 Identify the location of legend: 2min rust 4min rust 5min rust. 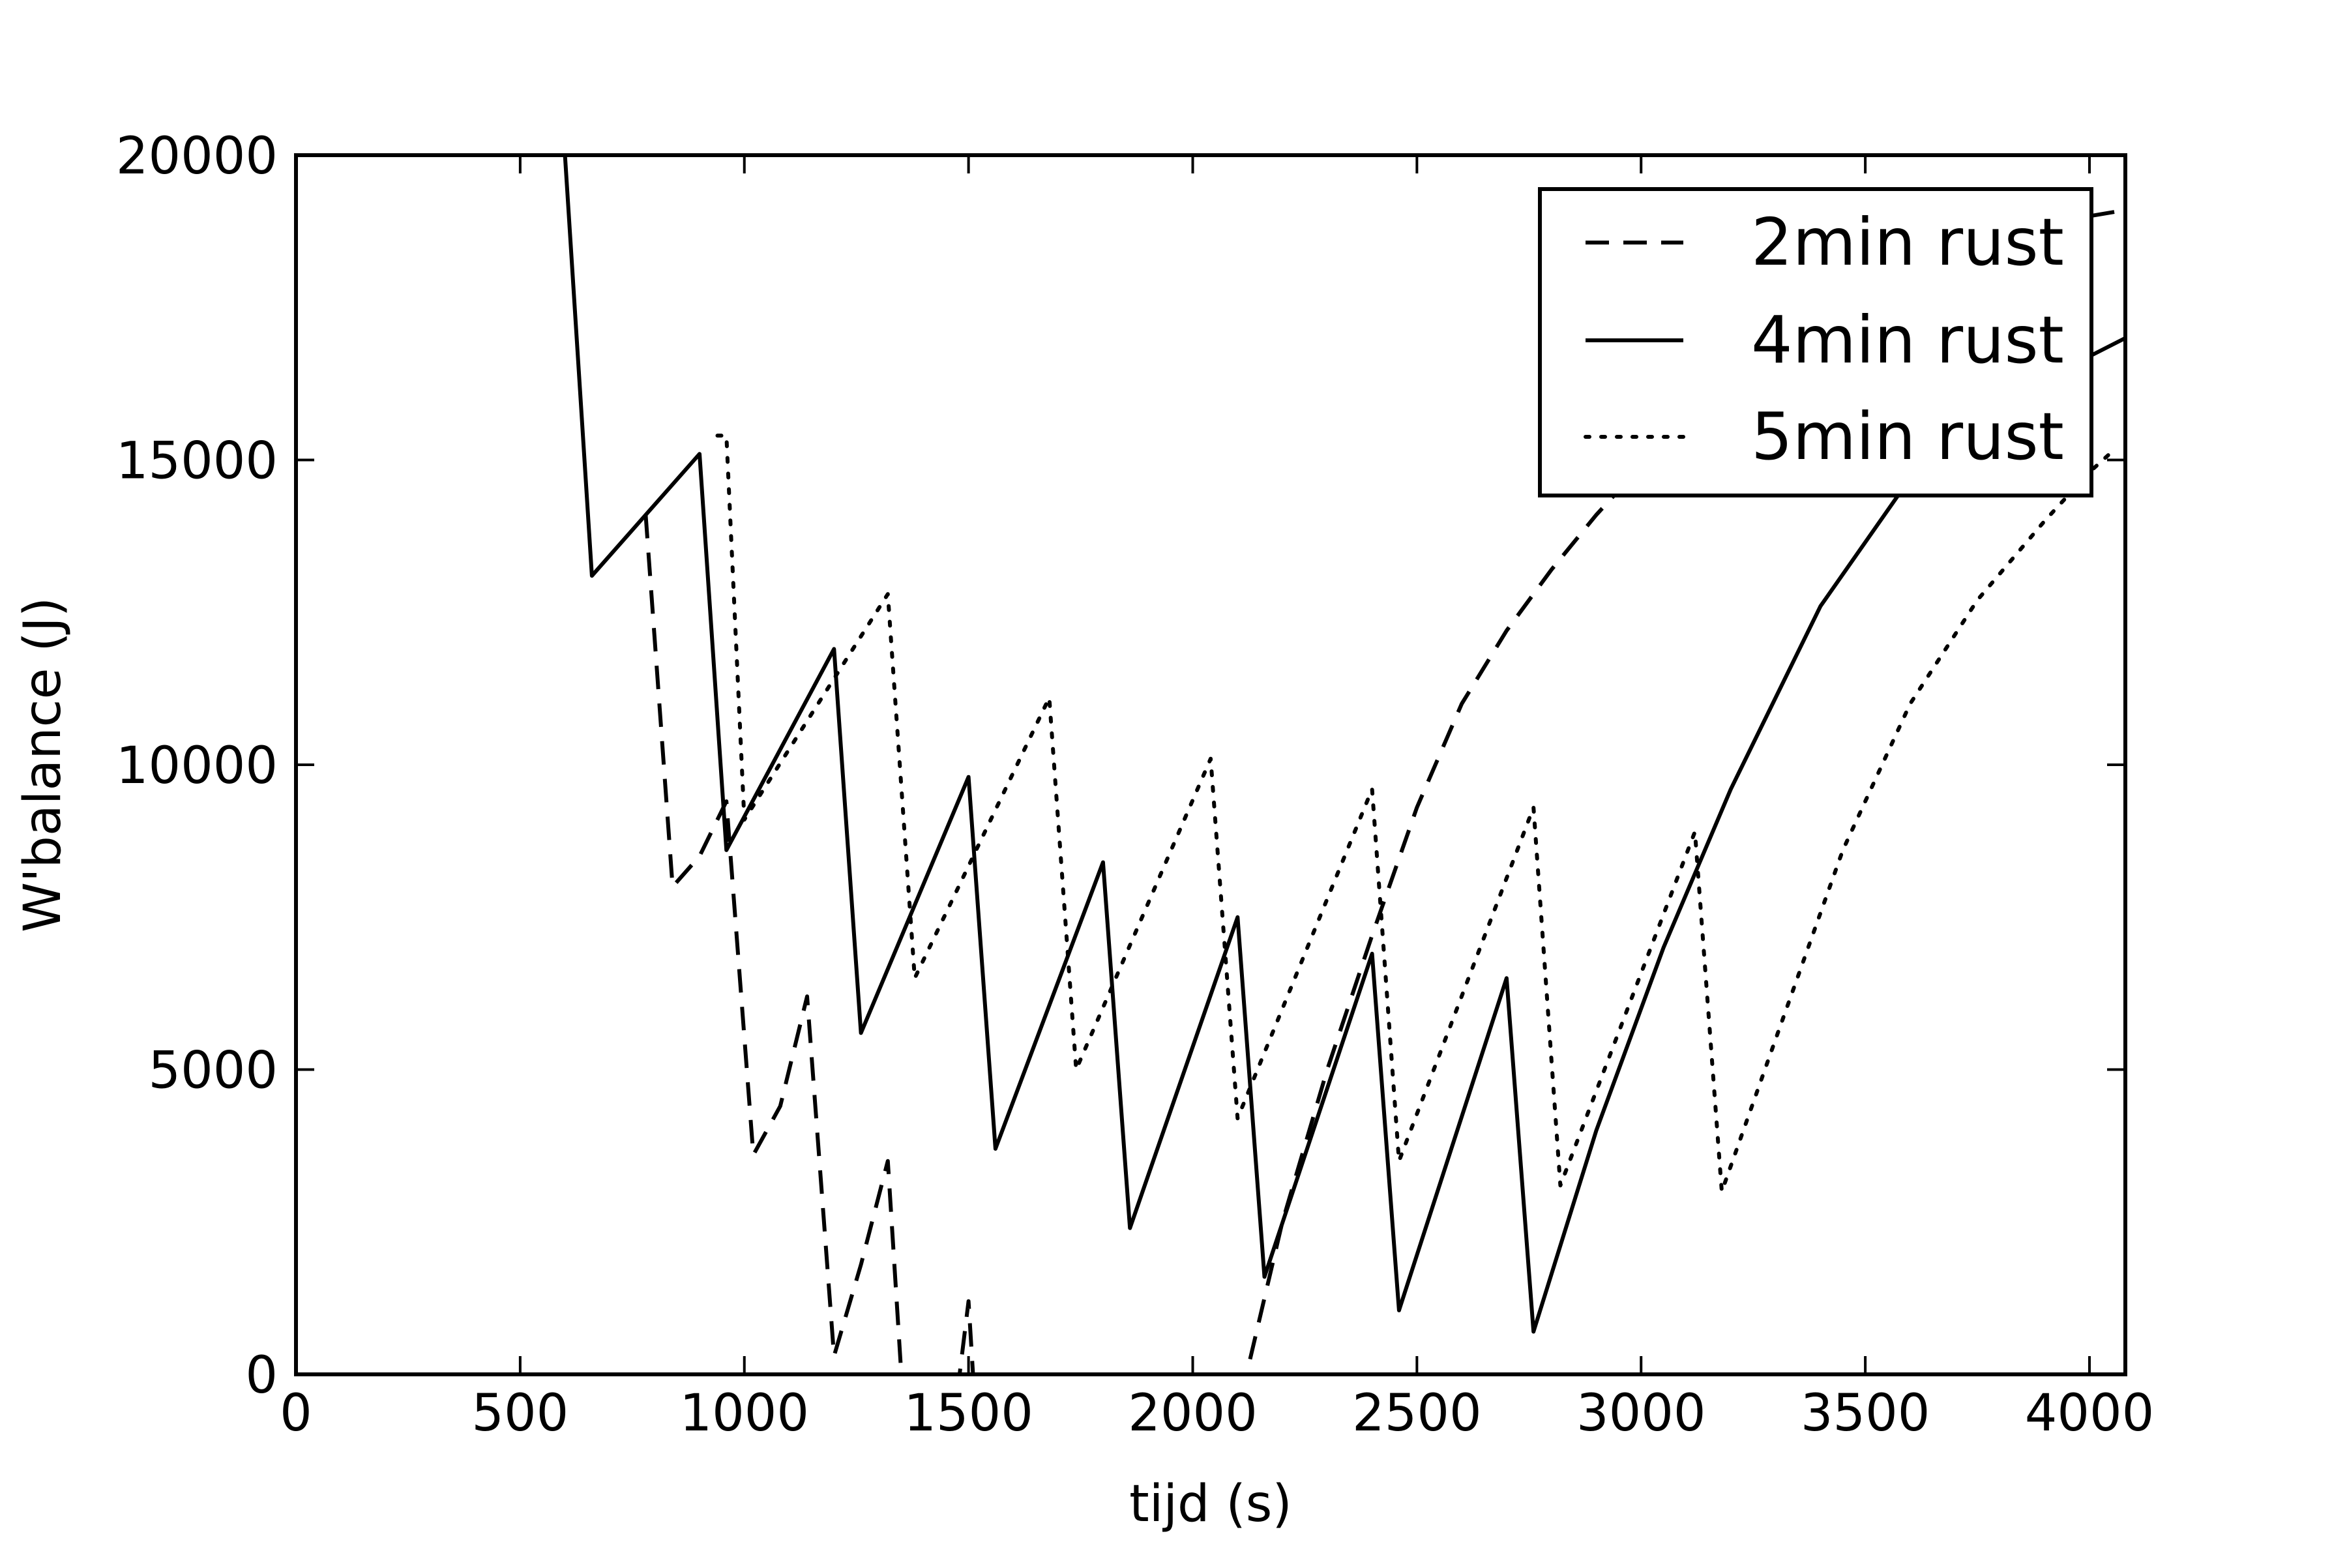
(1815, 342).